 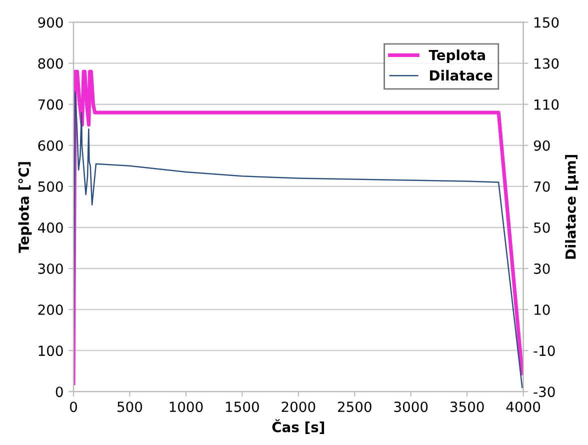 I want to click on x-tick-label: 2000, so click(x=299, y=407).